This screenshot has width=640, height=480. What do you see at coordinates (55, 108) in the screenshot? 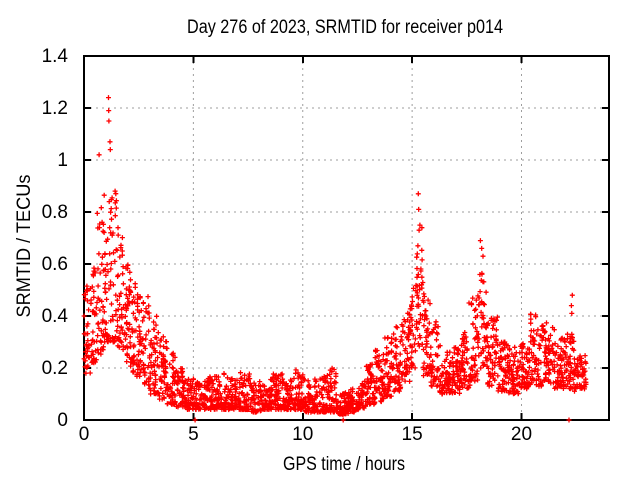
I see `y-tick-label: 1.2` at bounding box center [55, 108].